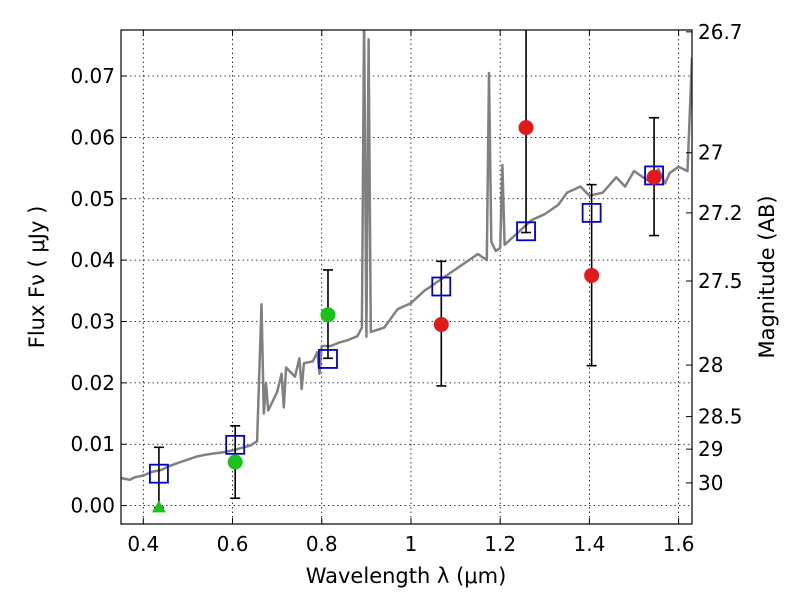 Image resolution: width=800 pixels, height=600 pixels. What do you see at coordinates (589, 544) in the screenshot?
I see `x-tick-label: 1.4` at bounding box center [589, 544].